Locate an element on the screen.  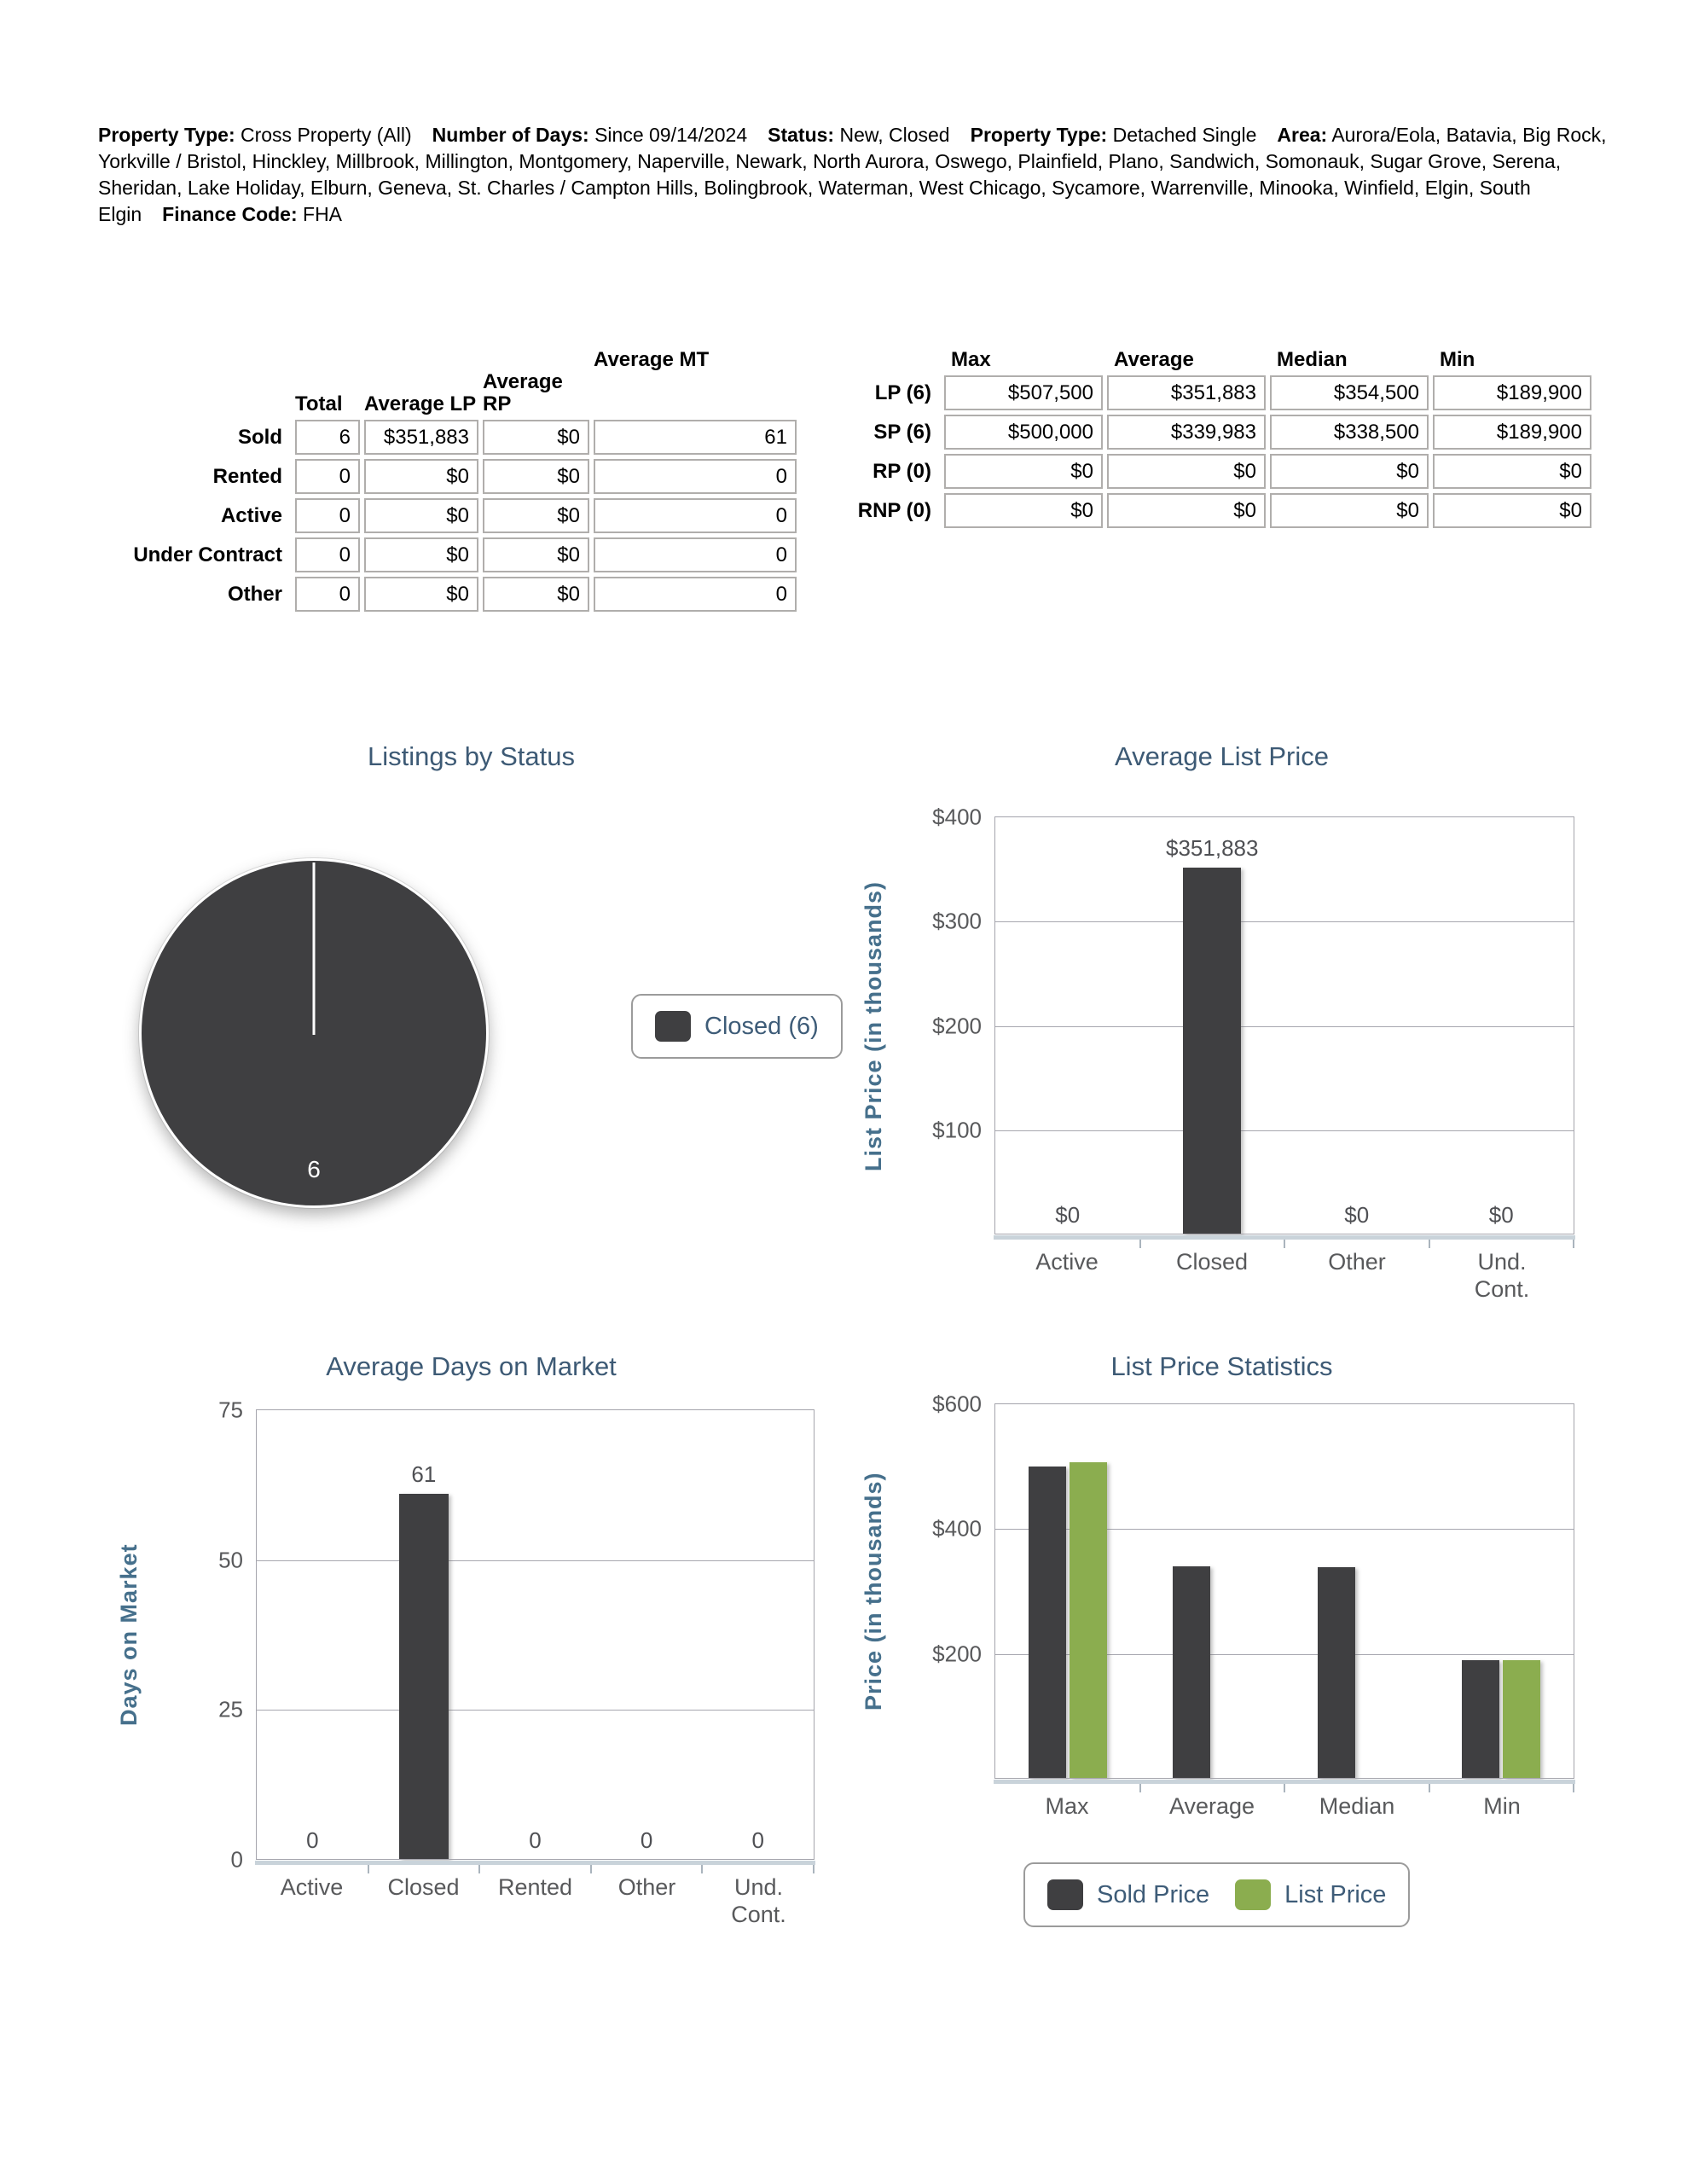
cell-uc-avg-lp: $0 is located at coordinates (421, 555).